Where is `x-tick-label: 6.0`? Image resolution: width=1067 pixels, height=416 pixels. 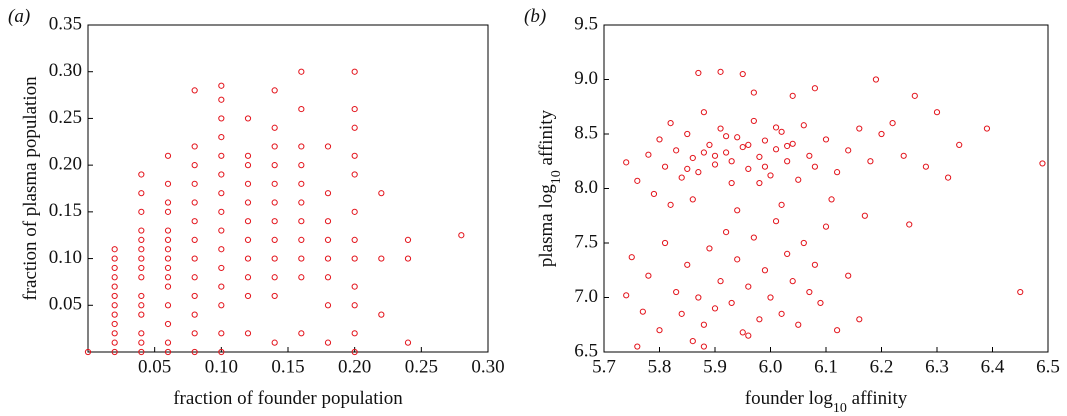 x-tick-label: 6.0 is located at coordinates (771, 366).